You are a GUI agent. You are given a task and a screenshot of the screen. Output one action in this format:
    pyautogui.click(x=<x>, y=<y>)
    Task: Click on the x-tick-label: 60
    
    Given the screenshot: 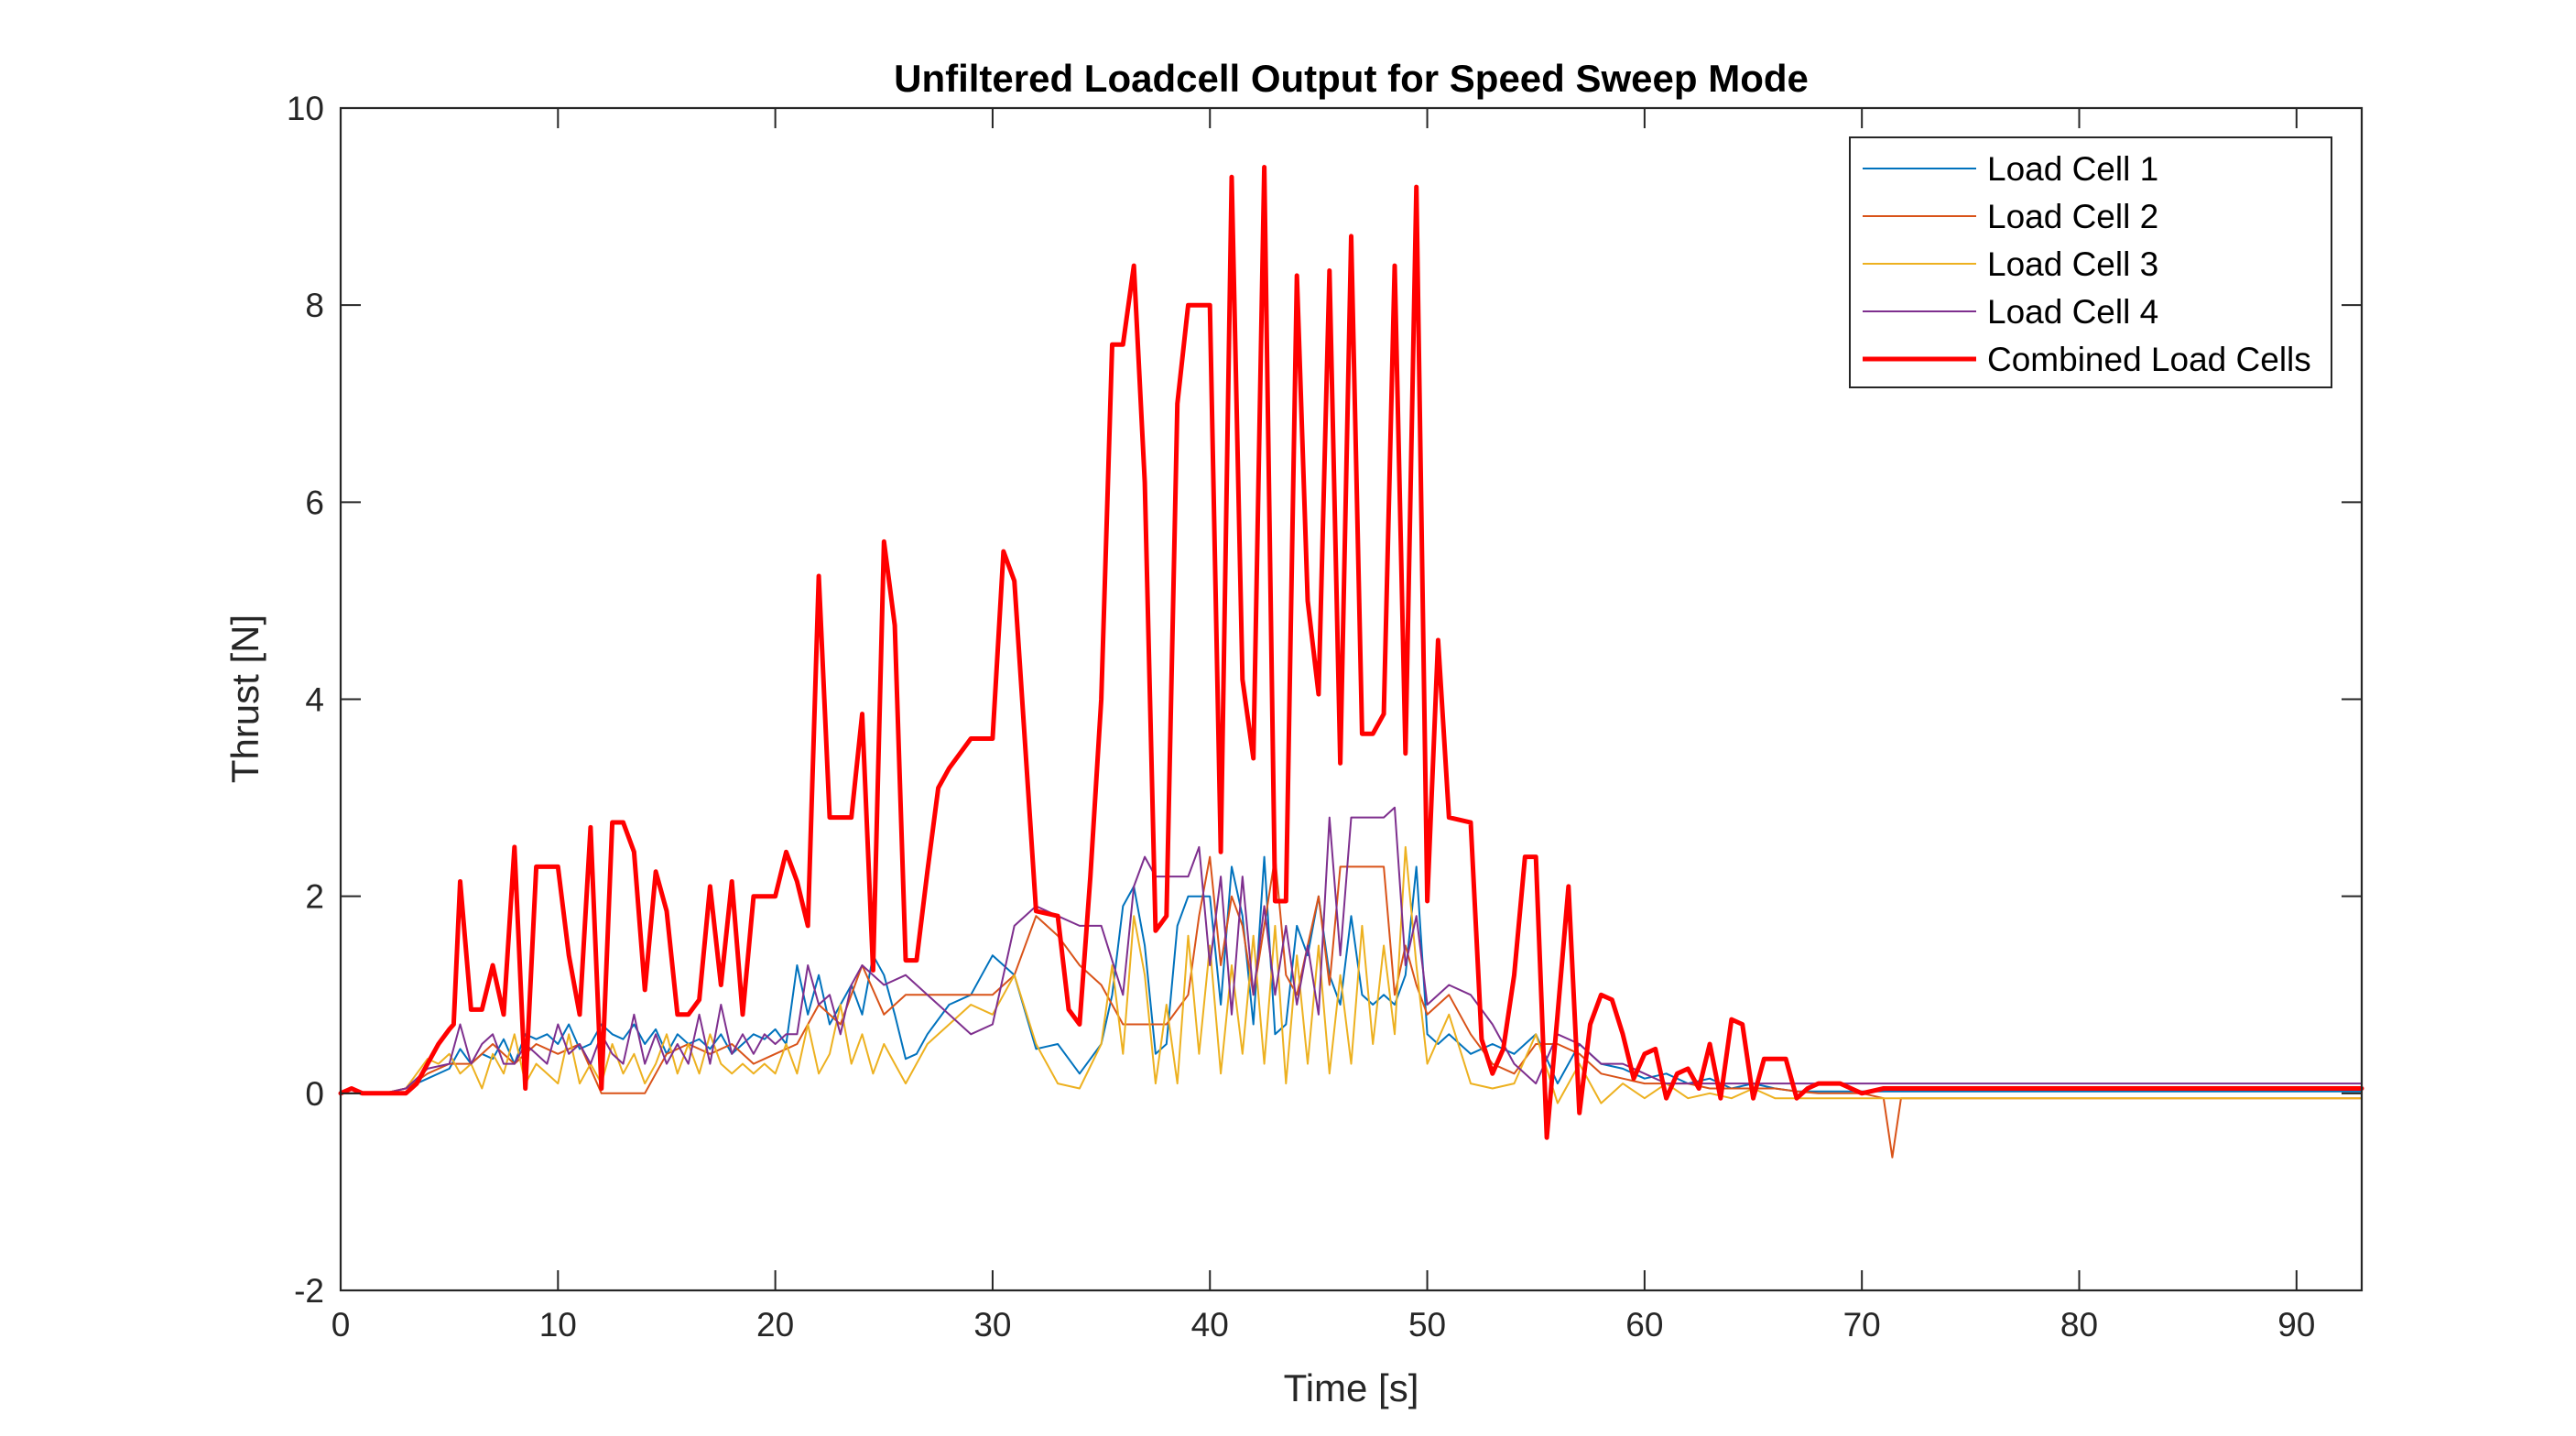 What is the action you would take?
    pyautogui.click(x=1644, y=1325)
    